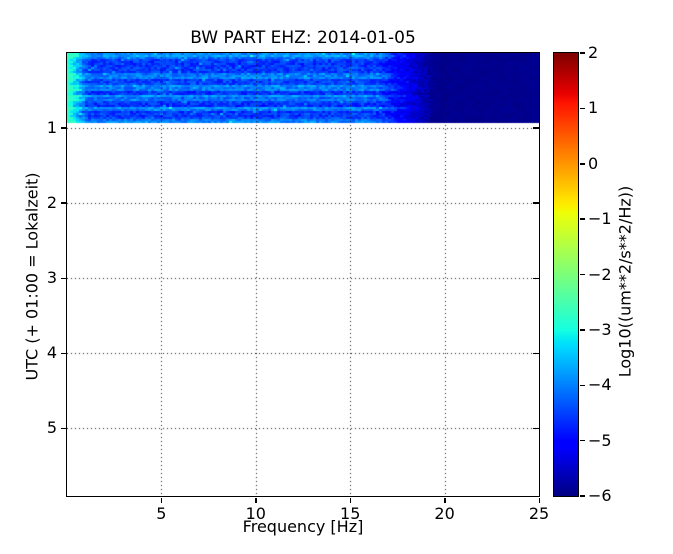 This screenshot has height=554, width=673. Describe the element at coordinates (625, 281) in the screenshot. I see `colorbar-label: Log10((um**2/s**2/Hz))` at that location.